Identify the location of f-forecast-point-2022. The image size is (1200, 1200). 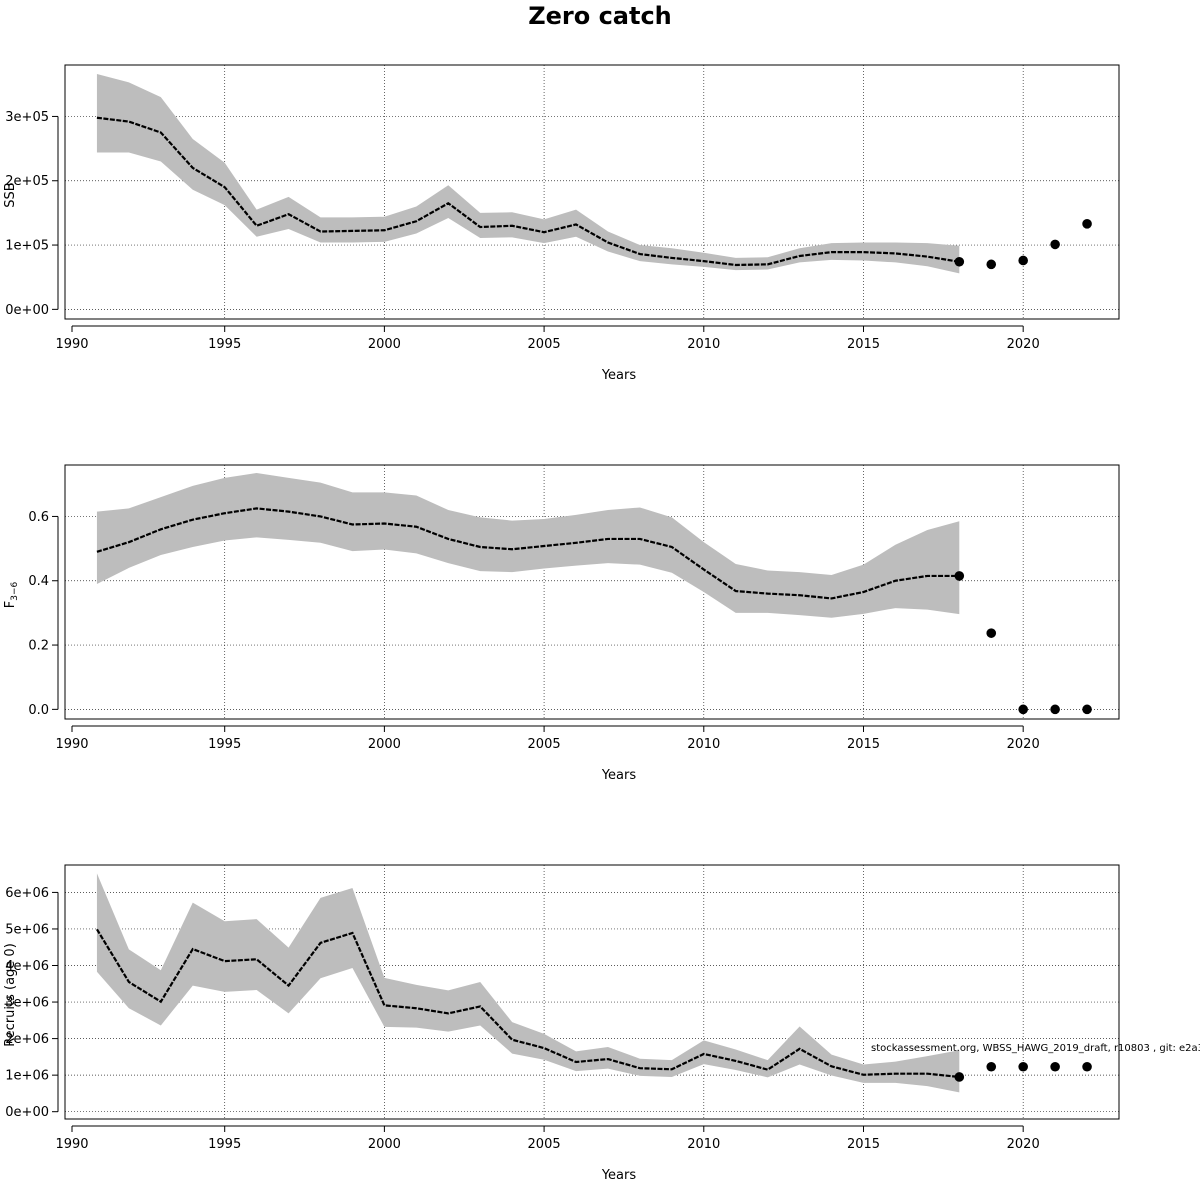
(1087, 709).